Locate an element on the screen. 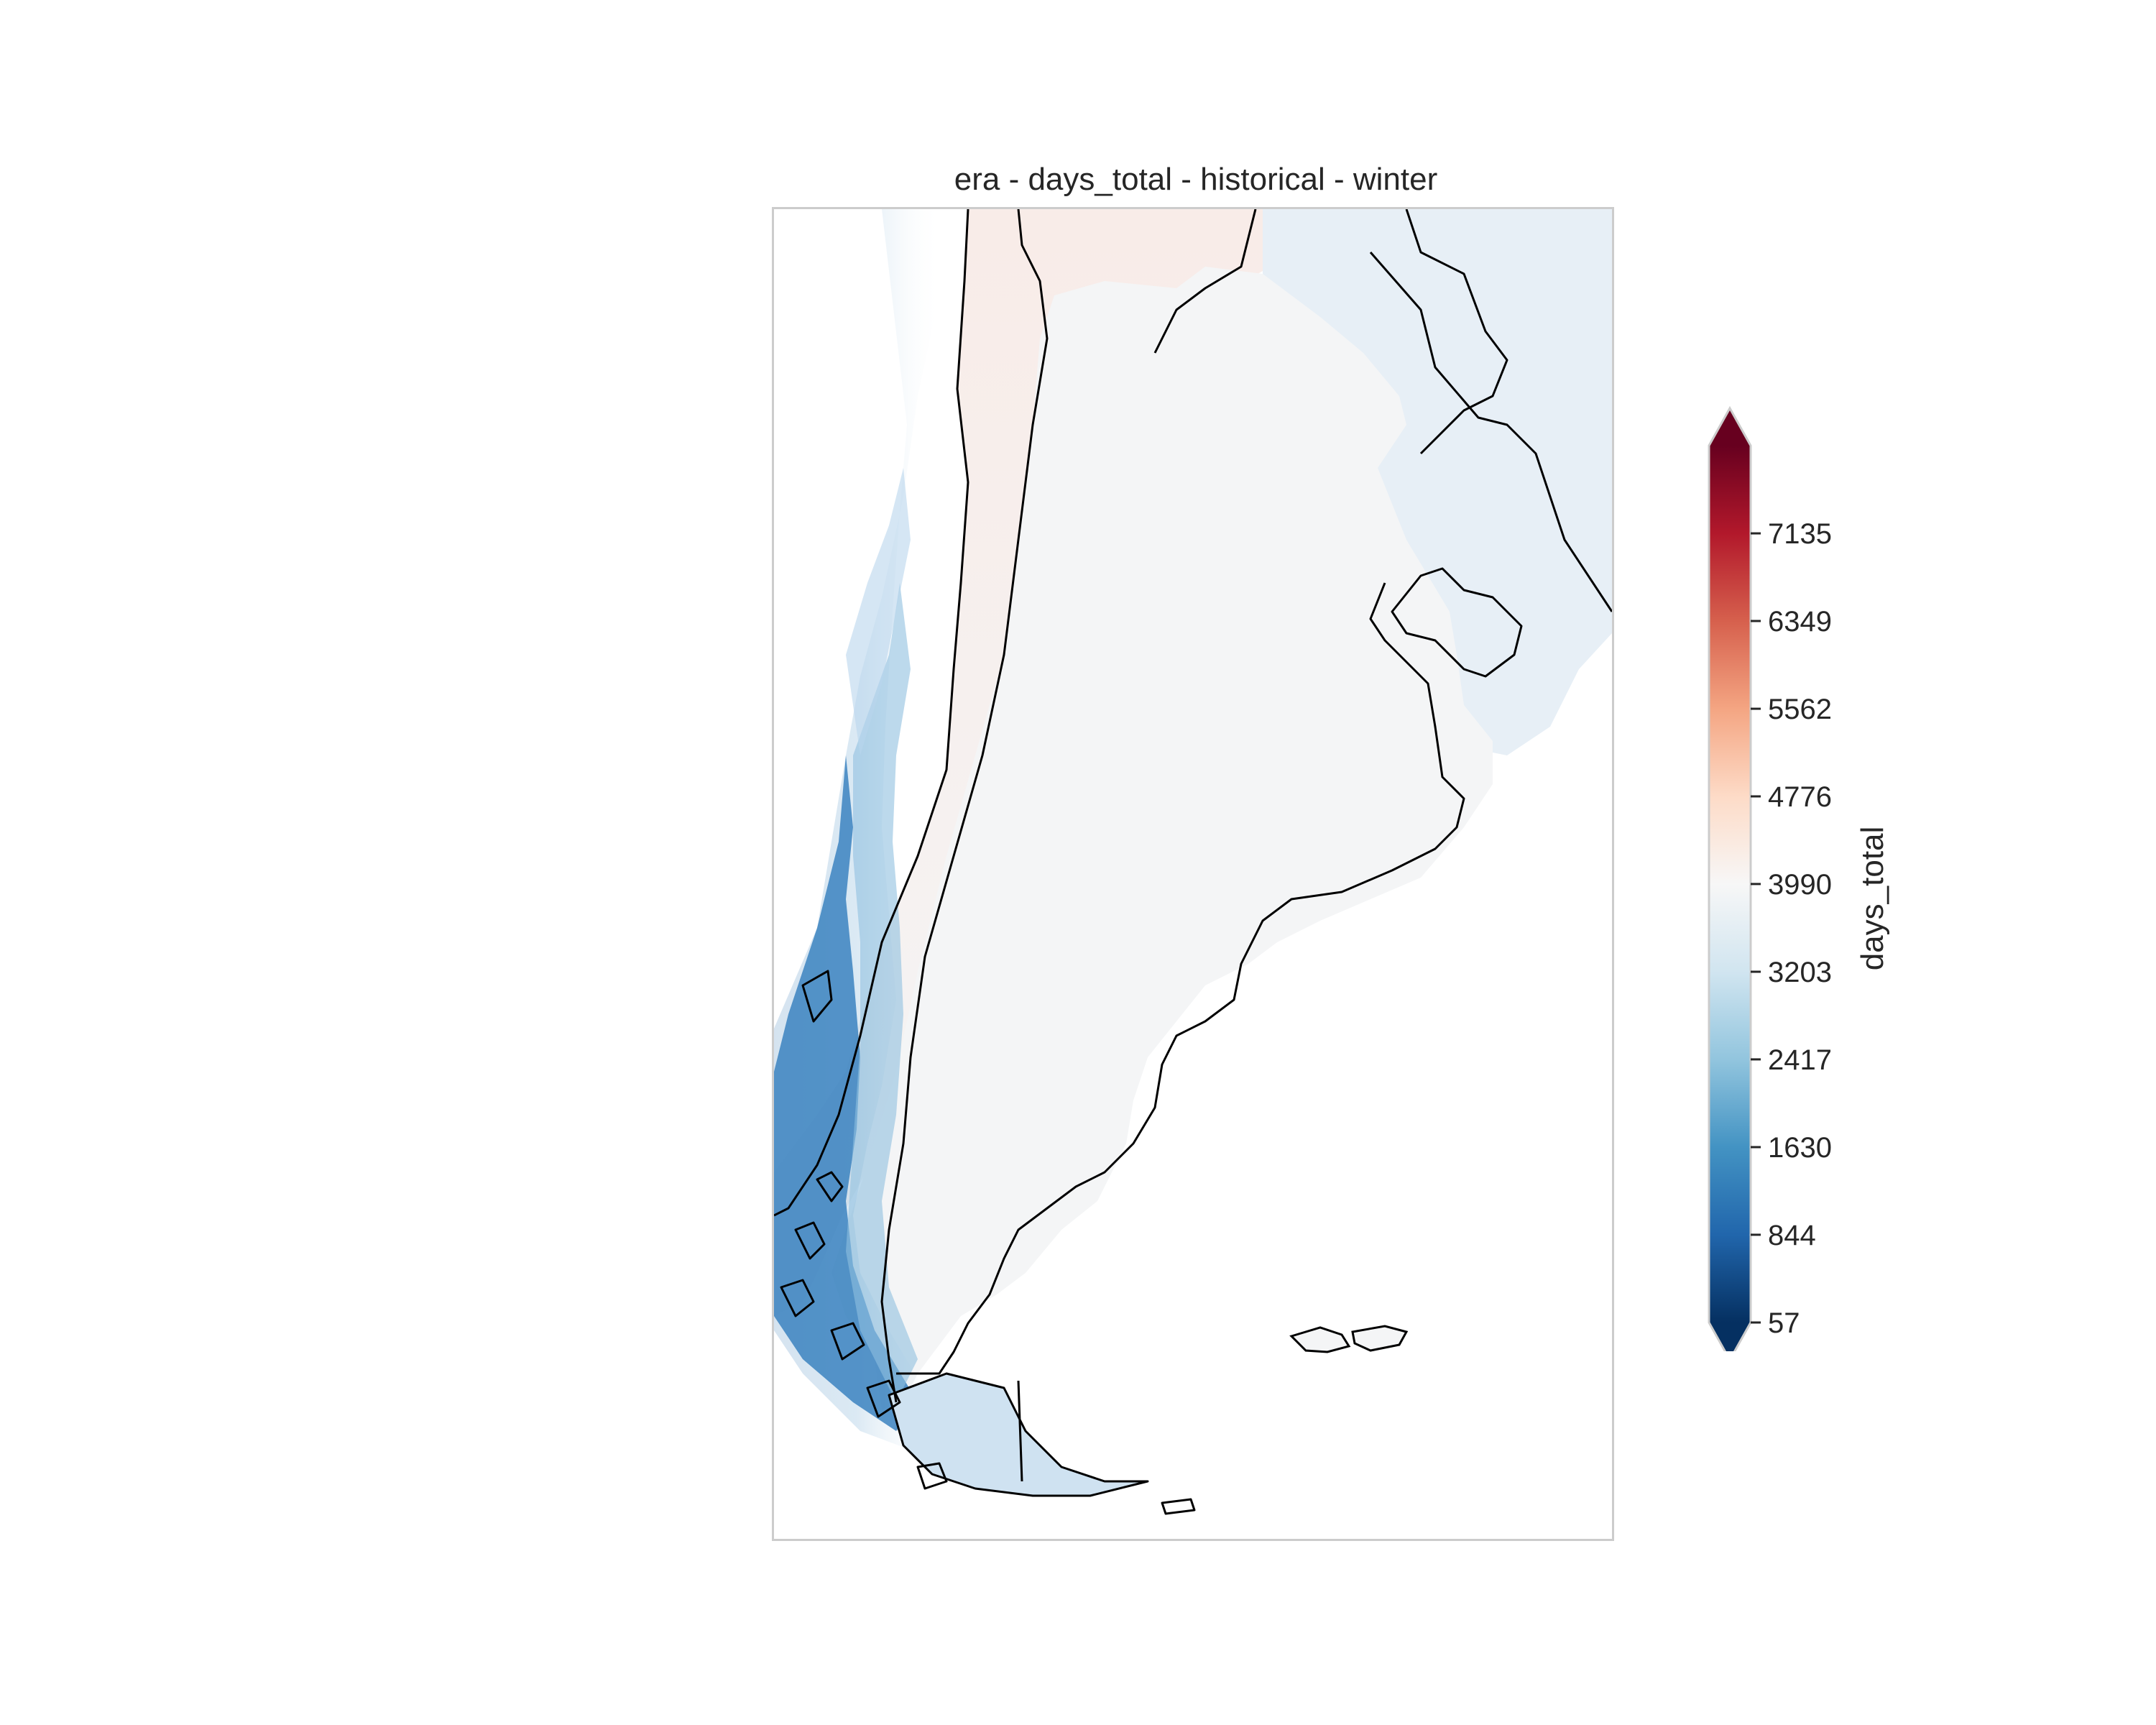  low-value-core is located at coordinates (846, 1093).